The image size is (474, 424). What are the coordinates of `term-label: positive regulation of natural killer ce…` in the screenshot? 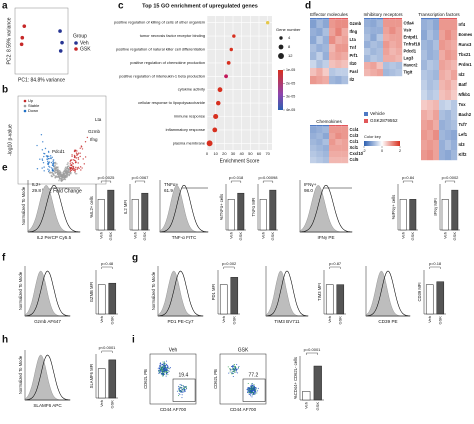 It's located at (160, 49).